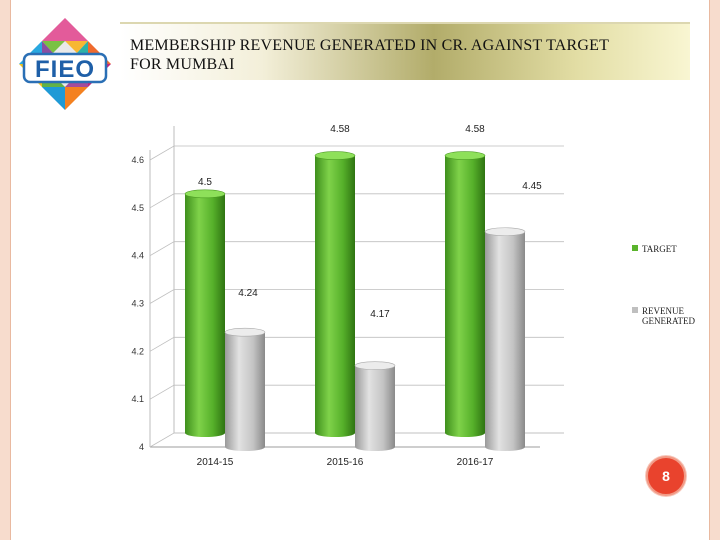 Image resolution: width=720 pixels, height=540 pixels. What do you see at coordinates (635, 248) in the screenshot?
I see `legend-swatch-target` at bounding box center [635, 248].